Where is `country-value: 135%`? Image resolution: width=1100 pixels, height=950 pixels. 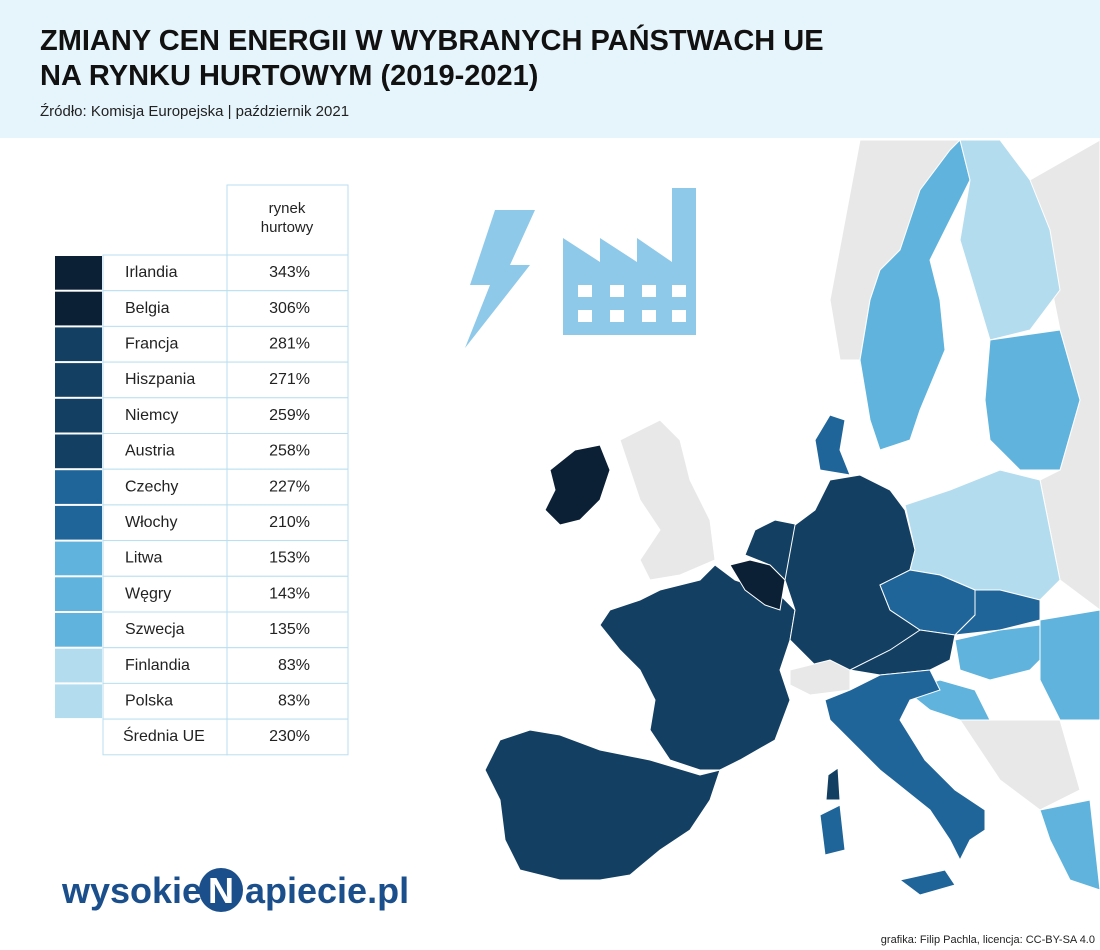
country-value: 135% is located at coordinates (289, 629).